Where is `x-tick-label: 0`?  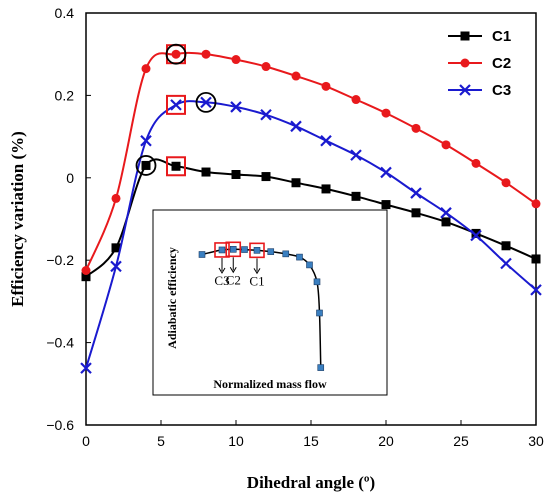
x-tick-label: 0 is located at coordinates (86, 441).